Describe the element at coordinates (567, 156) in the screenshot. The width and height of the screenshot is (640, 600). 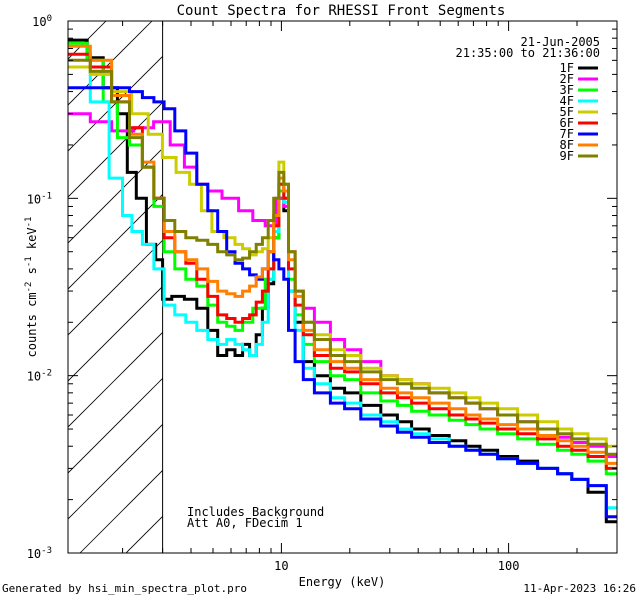
I see `legend-label-9f: 9F` at that location.